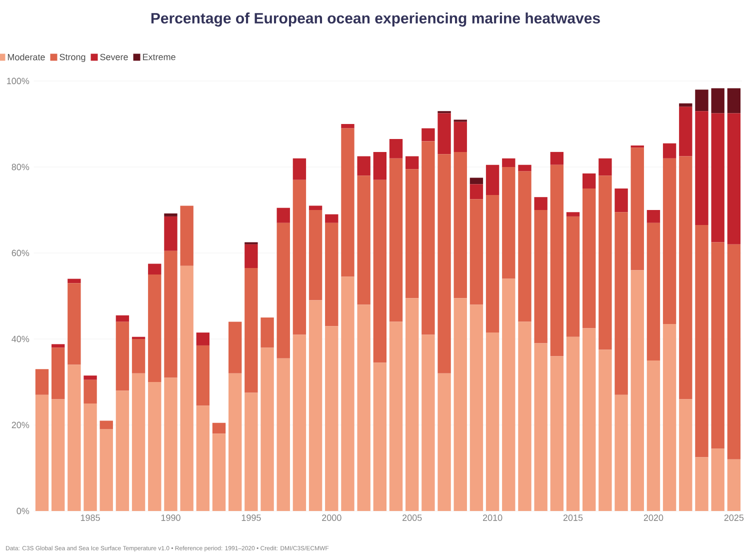  I want to click on chart-title: Percentage of European ocean experiencing marine heatwaves, so click(375, 19).